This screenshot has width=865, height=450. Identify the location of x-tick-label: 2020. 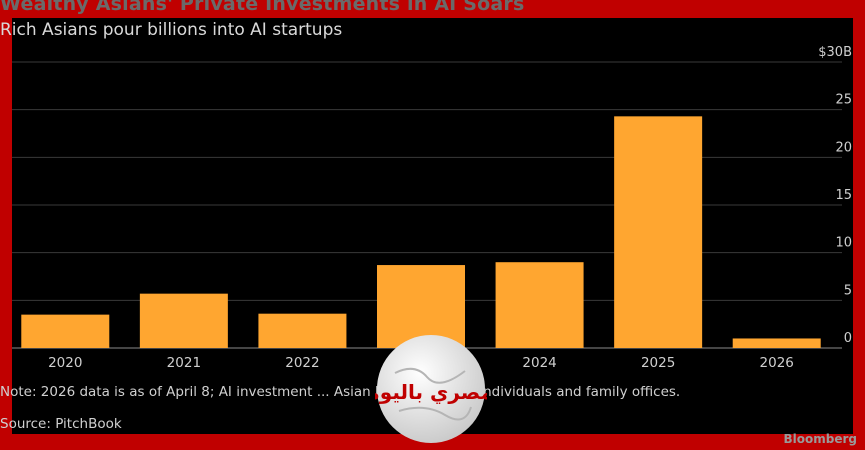
(65, 363).